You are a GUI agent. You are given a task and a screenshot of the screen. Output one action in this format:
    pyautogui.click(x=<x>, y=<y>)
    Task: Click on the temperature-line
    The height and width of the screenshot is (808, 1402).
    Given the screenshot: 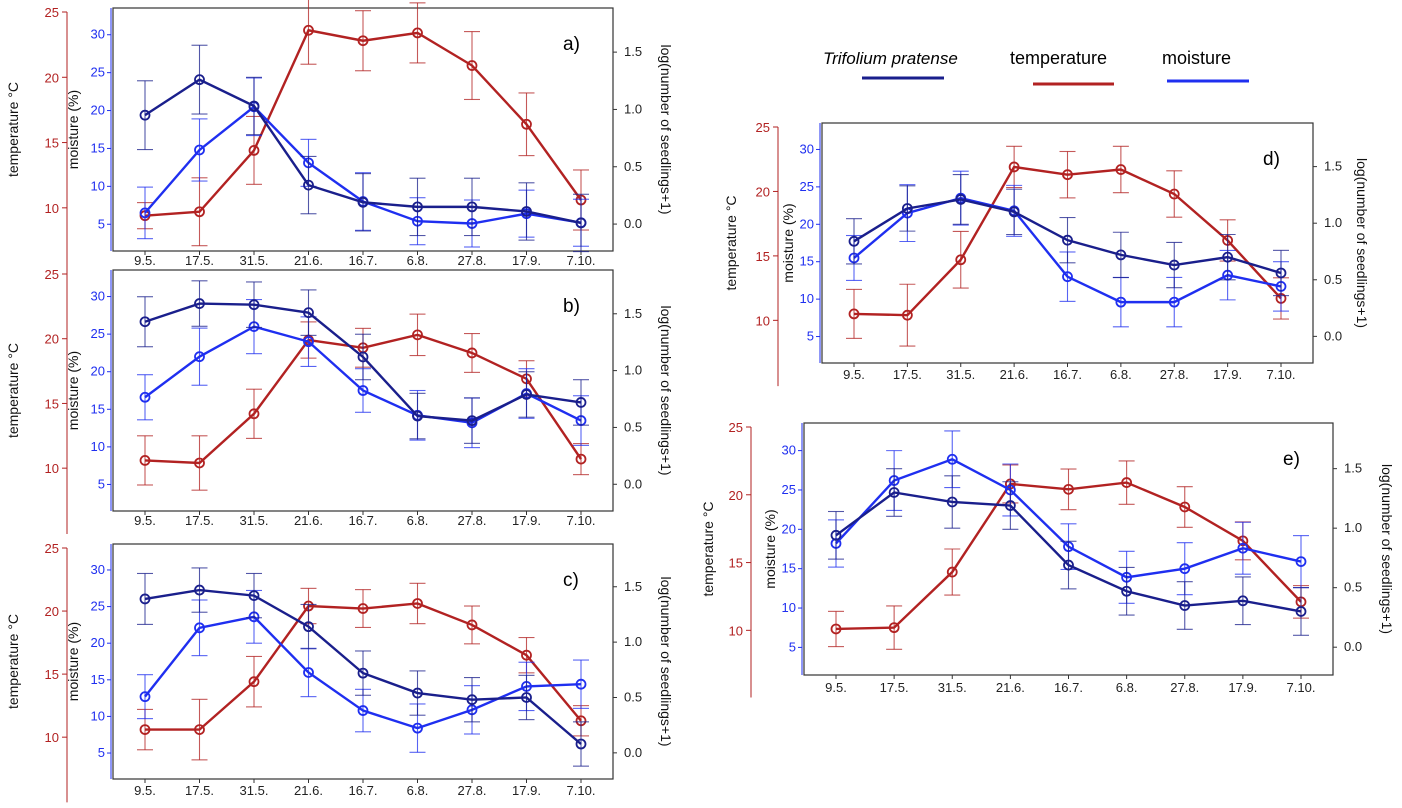 What is the action you would take?
    pyautogui.click(x=1068, y=556)
    